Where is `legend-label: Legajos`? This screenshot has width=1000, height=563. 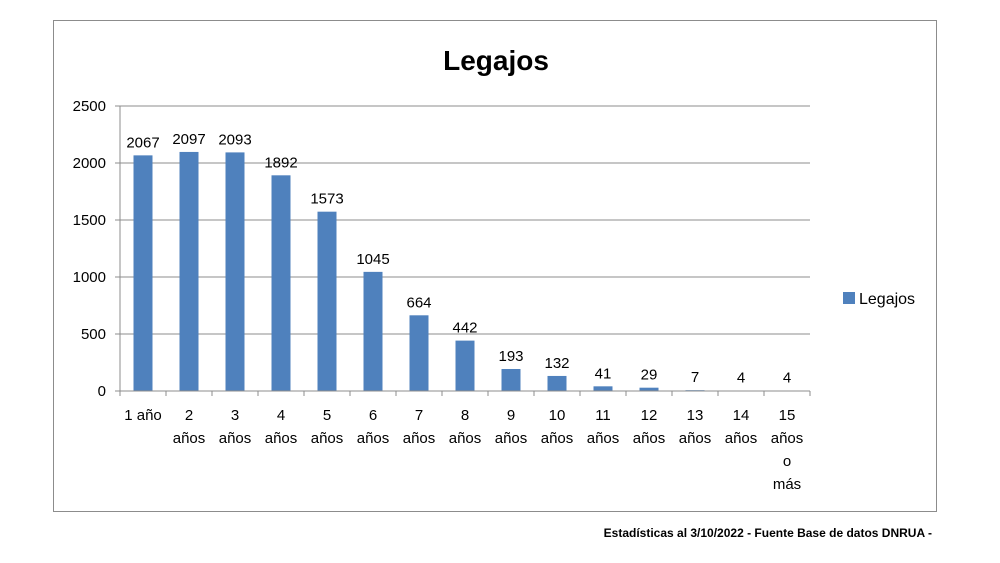 legend-label: Legajos is located at coordinates (887, 299).